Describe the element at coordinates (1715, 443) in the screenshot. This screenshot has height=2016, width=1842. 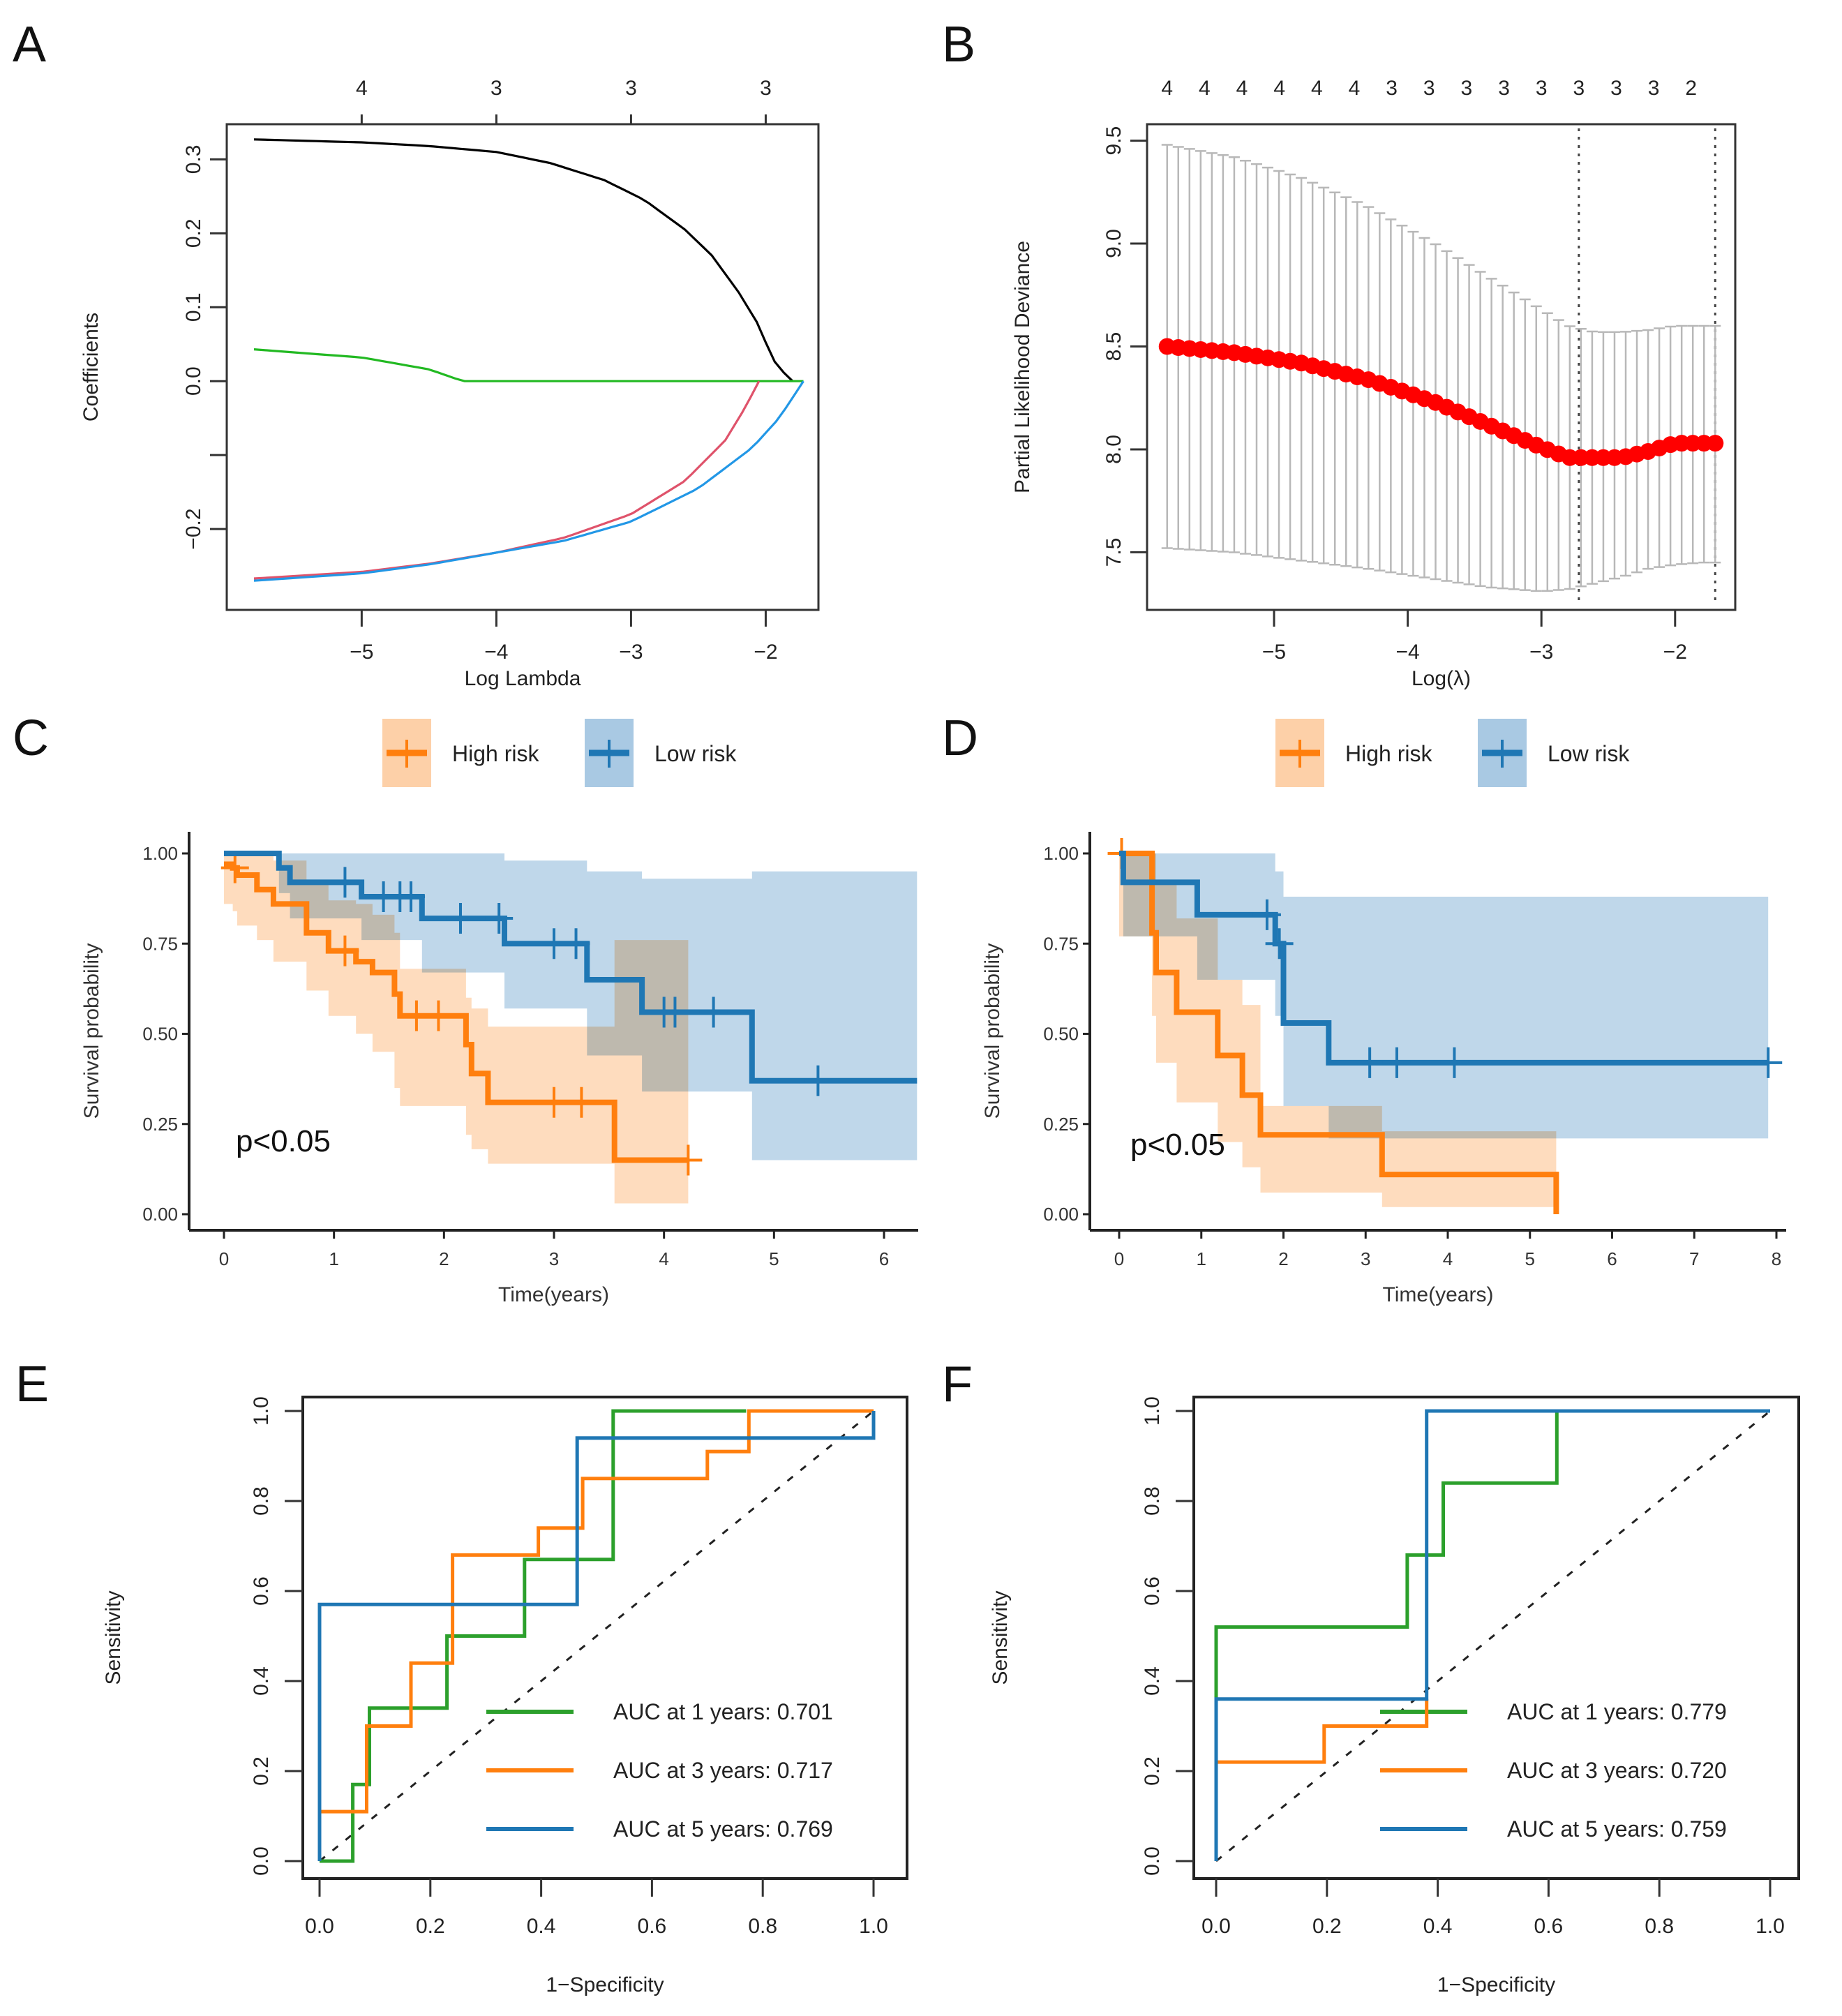
I see `deviance-point` at that location.